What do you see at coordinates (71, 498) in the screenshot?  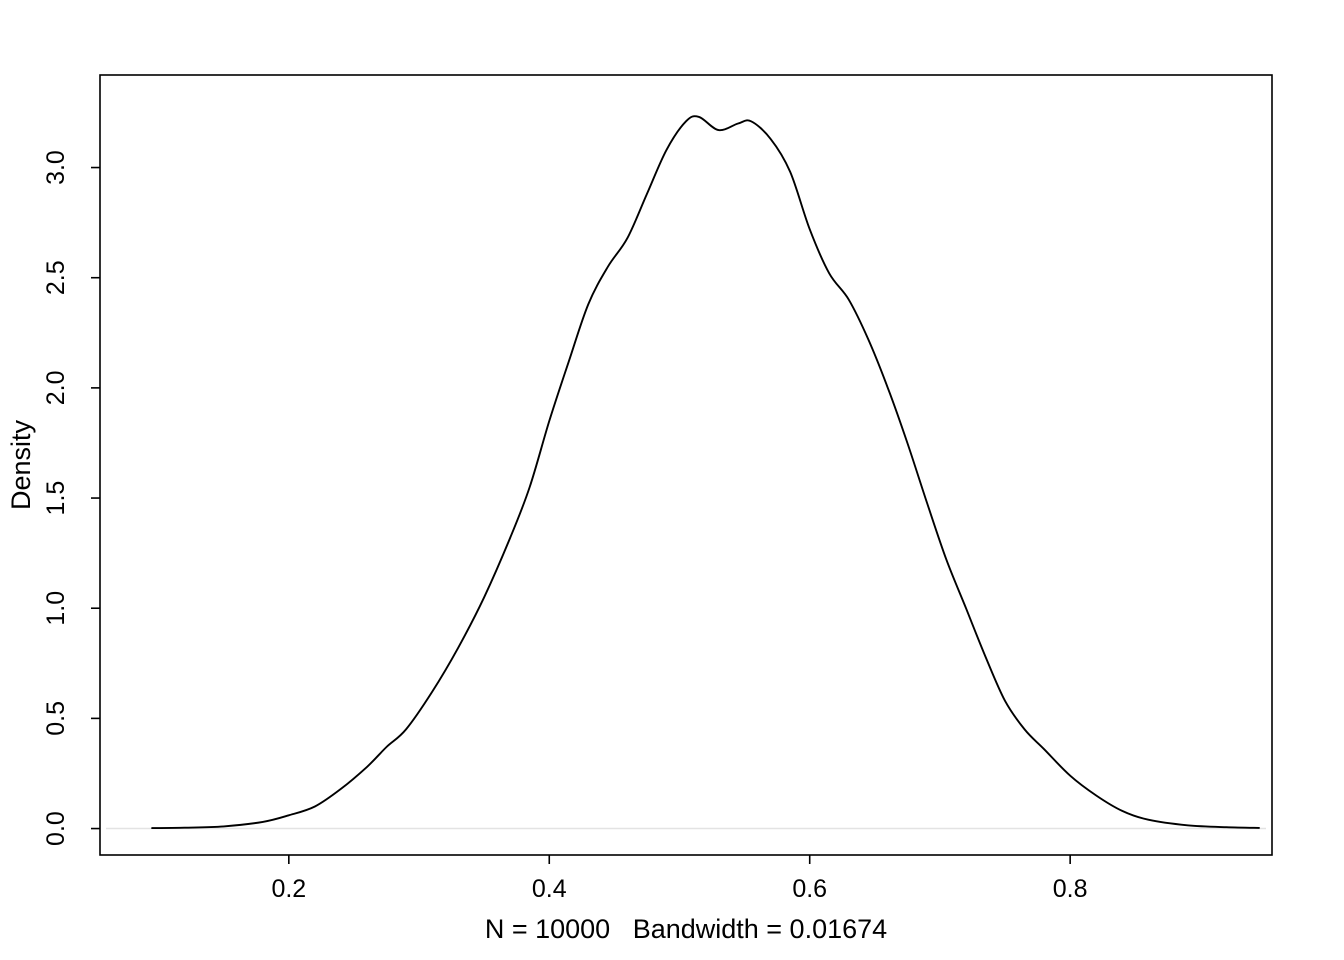 I see `y-axis: 0.0 0.5 1.0 1.5 2.0 2.5 3.0` at bounding box center [71, 498].